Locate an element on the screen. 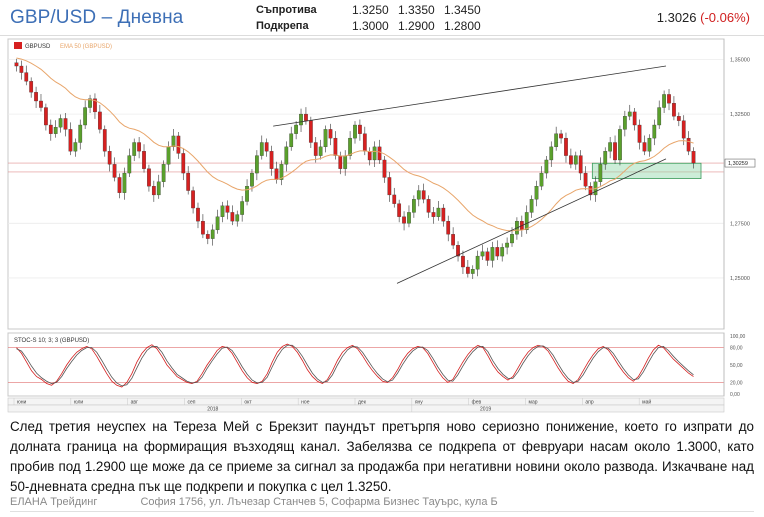  ema-legend-label: EMA 50 (GBPUSD) is located at coordinates (86, 47).